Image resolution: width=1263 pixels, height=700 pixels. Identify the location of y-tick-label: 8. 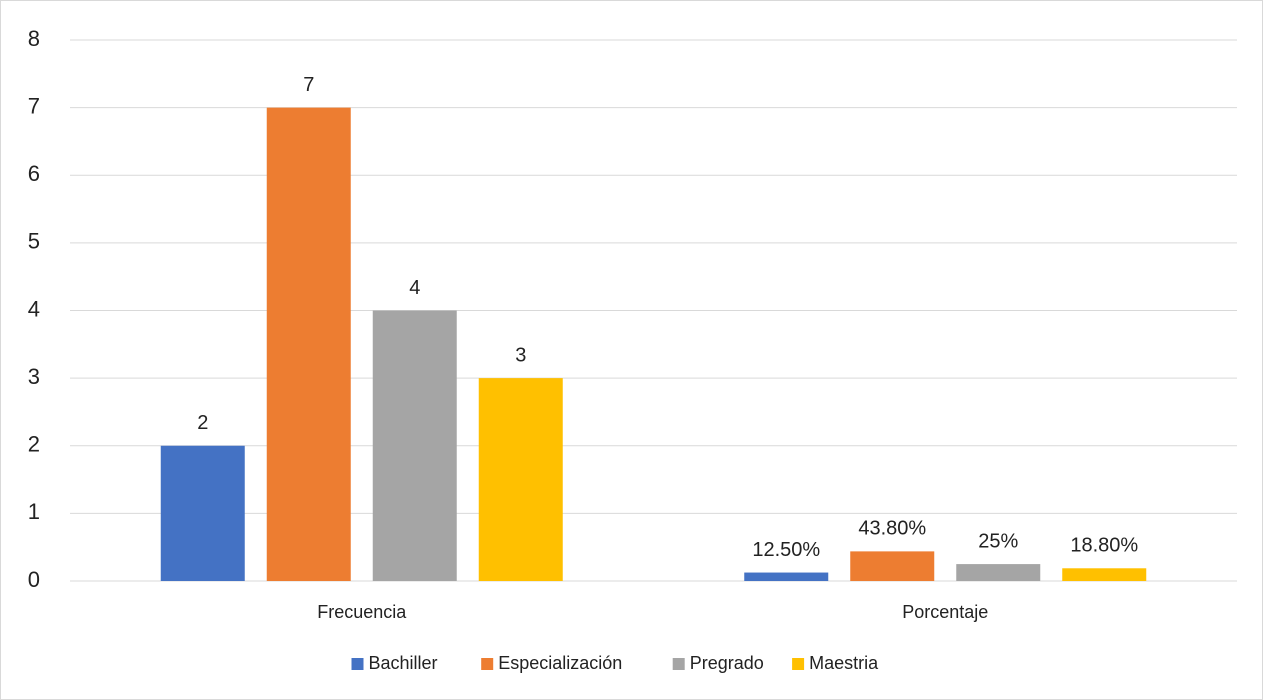
(34, 38).